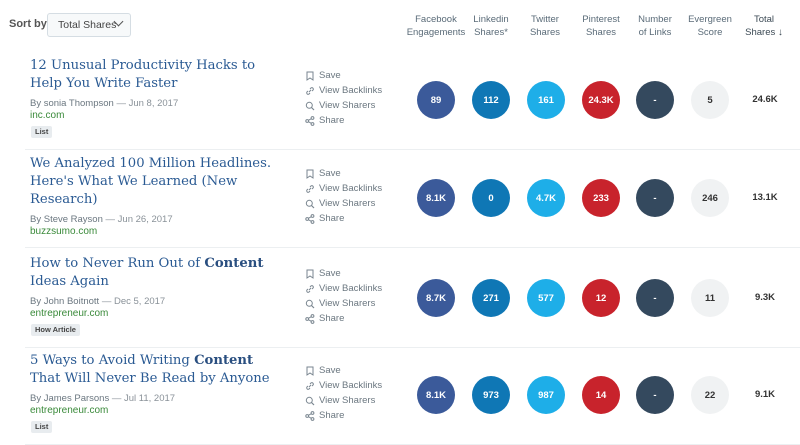  Describe the element at coordinates (491, 198) in the screenshot. I see `linkedin-metric: 0` at that location.